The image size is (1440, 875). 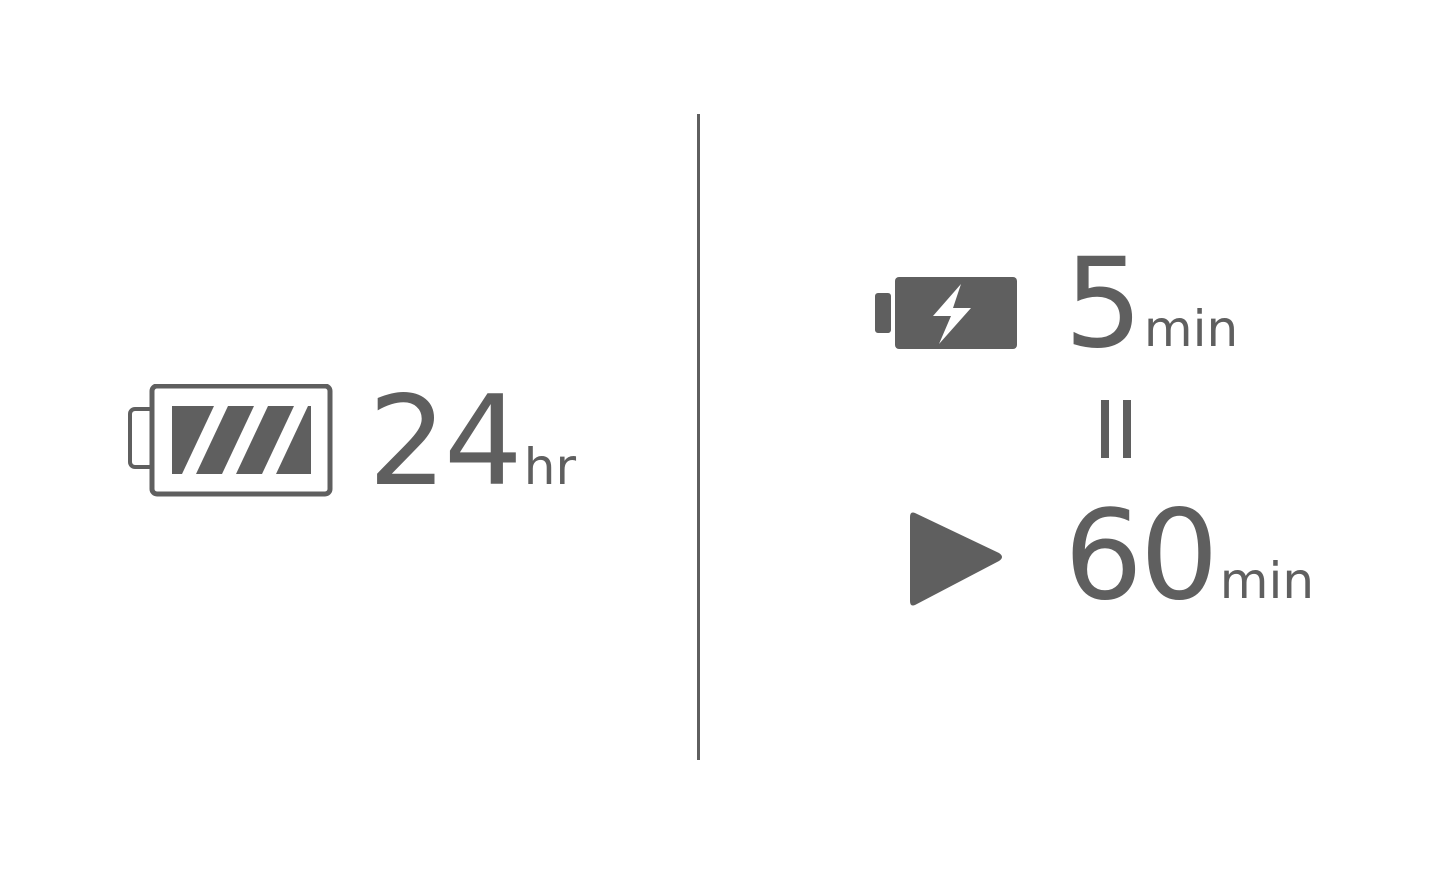 I want to click on section-divider, so click(x=698, y=437).